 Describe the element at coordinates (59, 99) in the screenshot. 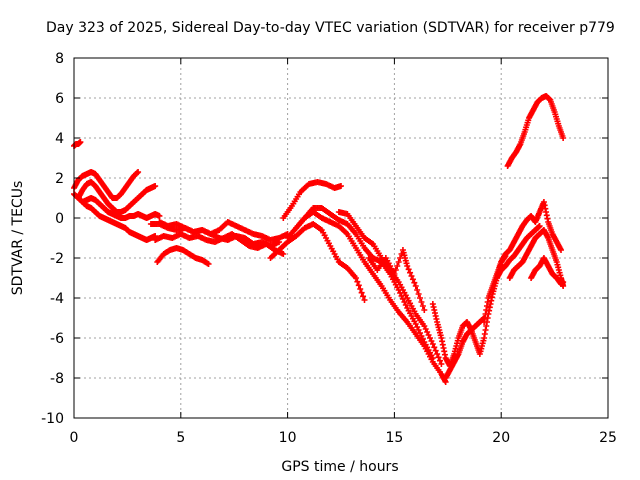

I see `y-tick-label: 6` at that location.